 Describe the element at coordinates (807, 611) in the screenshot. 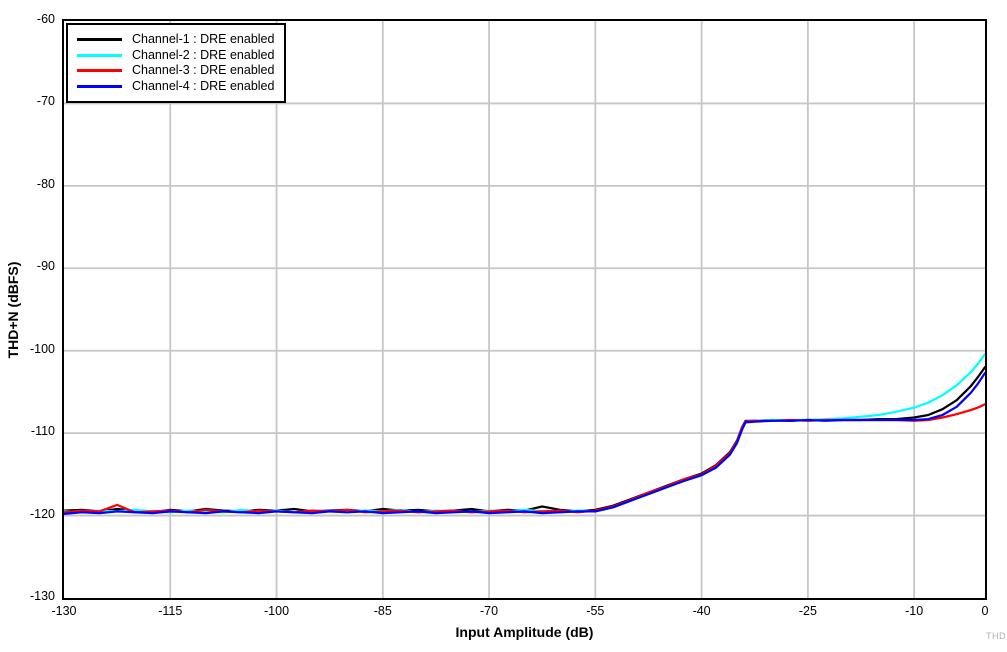

I see `x-tick-label: -25` at that location.